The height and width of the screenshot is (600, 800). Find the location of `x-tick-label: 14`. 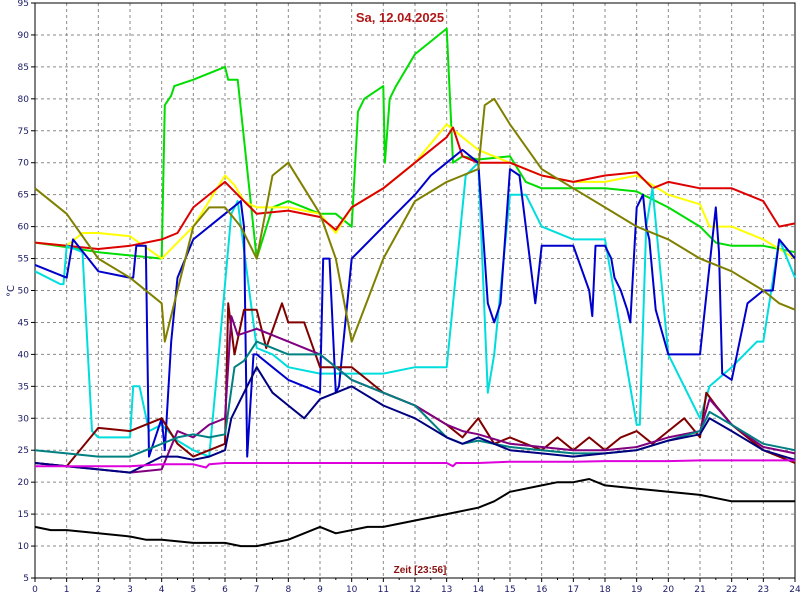

x-tick-label: 14 is located at coordinates (479, 590).